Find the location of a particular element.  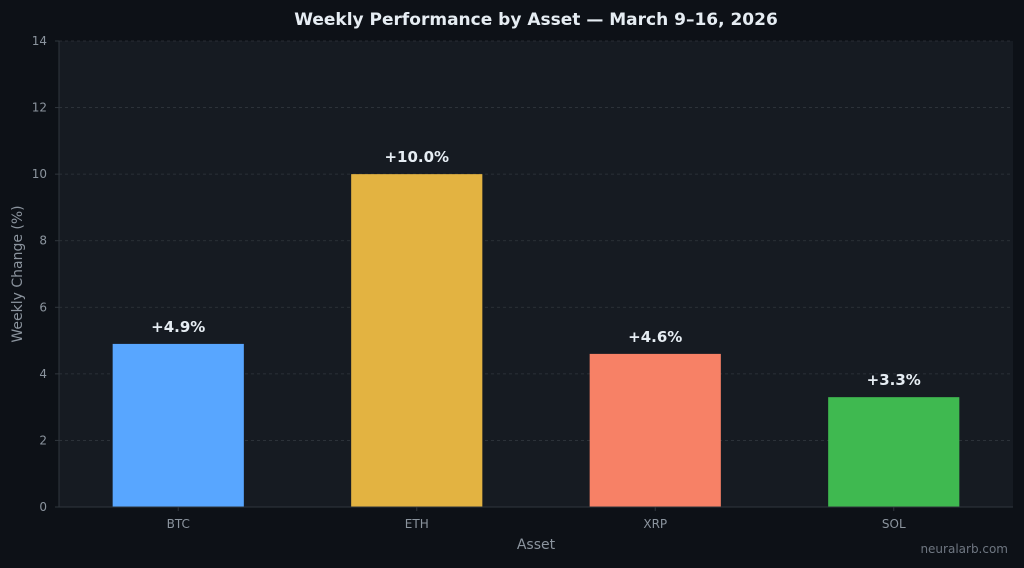

data-label-eth: +10.0% is located at coordinates (416, 157).